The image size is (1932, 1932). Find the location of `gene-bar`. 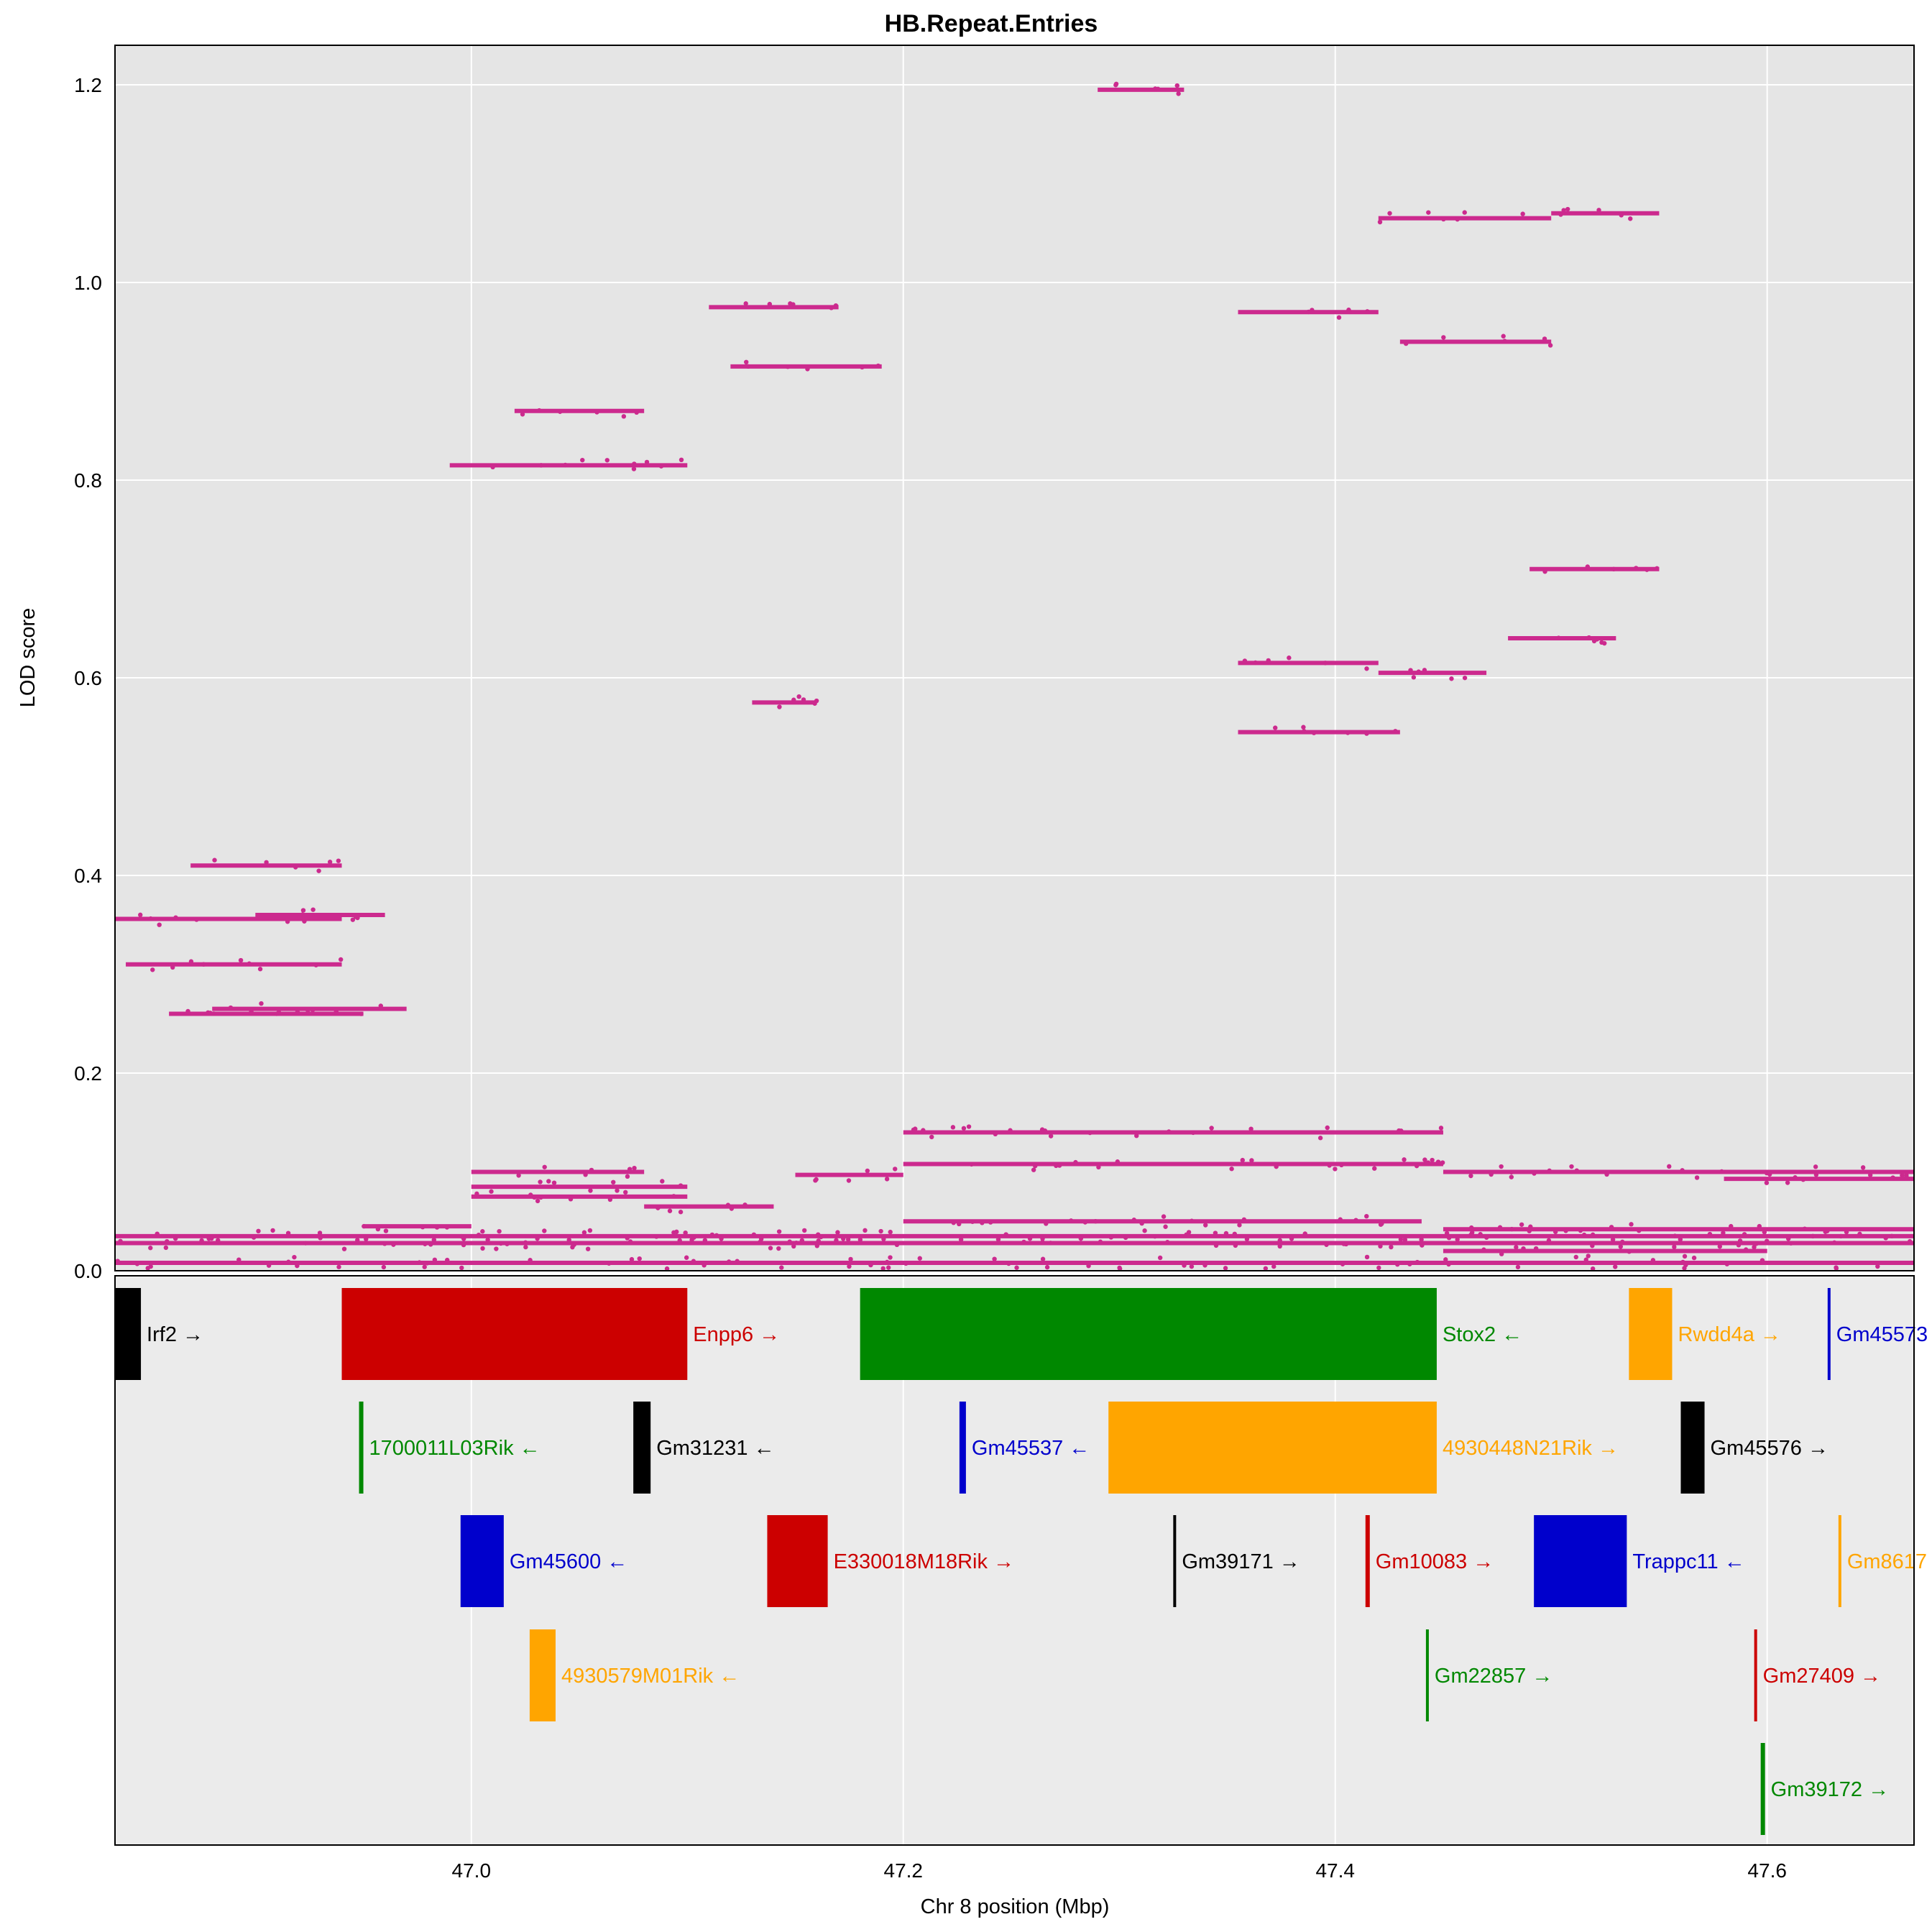

gene-bar is located at coordinates (1367, 1561).